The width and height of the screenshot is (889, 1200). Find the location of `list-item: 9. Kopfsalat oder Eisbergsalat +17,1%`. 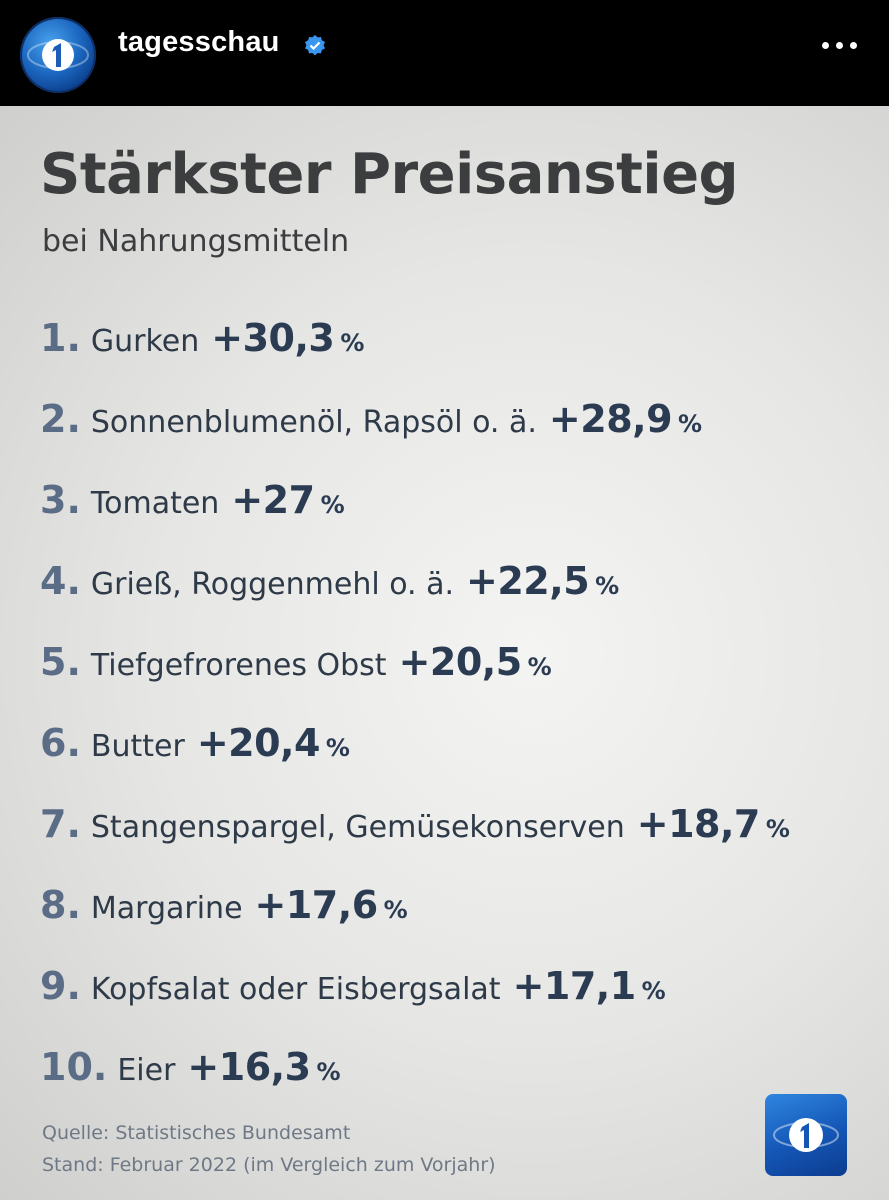

list-item: 9. Kopfsalat oder Eisbergsalat +17,1% is located at coordinates (353, 989).